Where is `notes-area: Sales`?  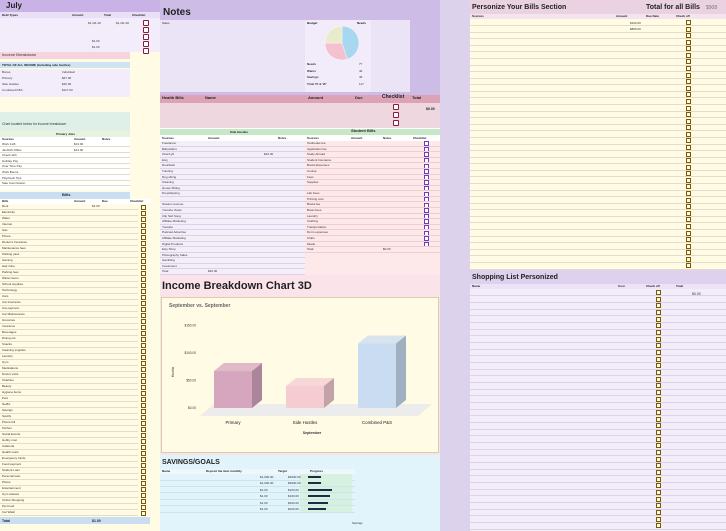
notes-area: Sales is located at coordinates (285, 56).